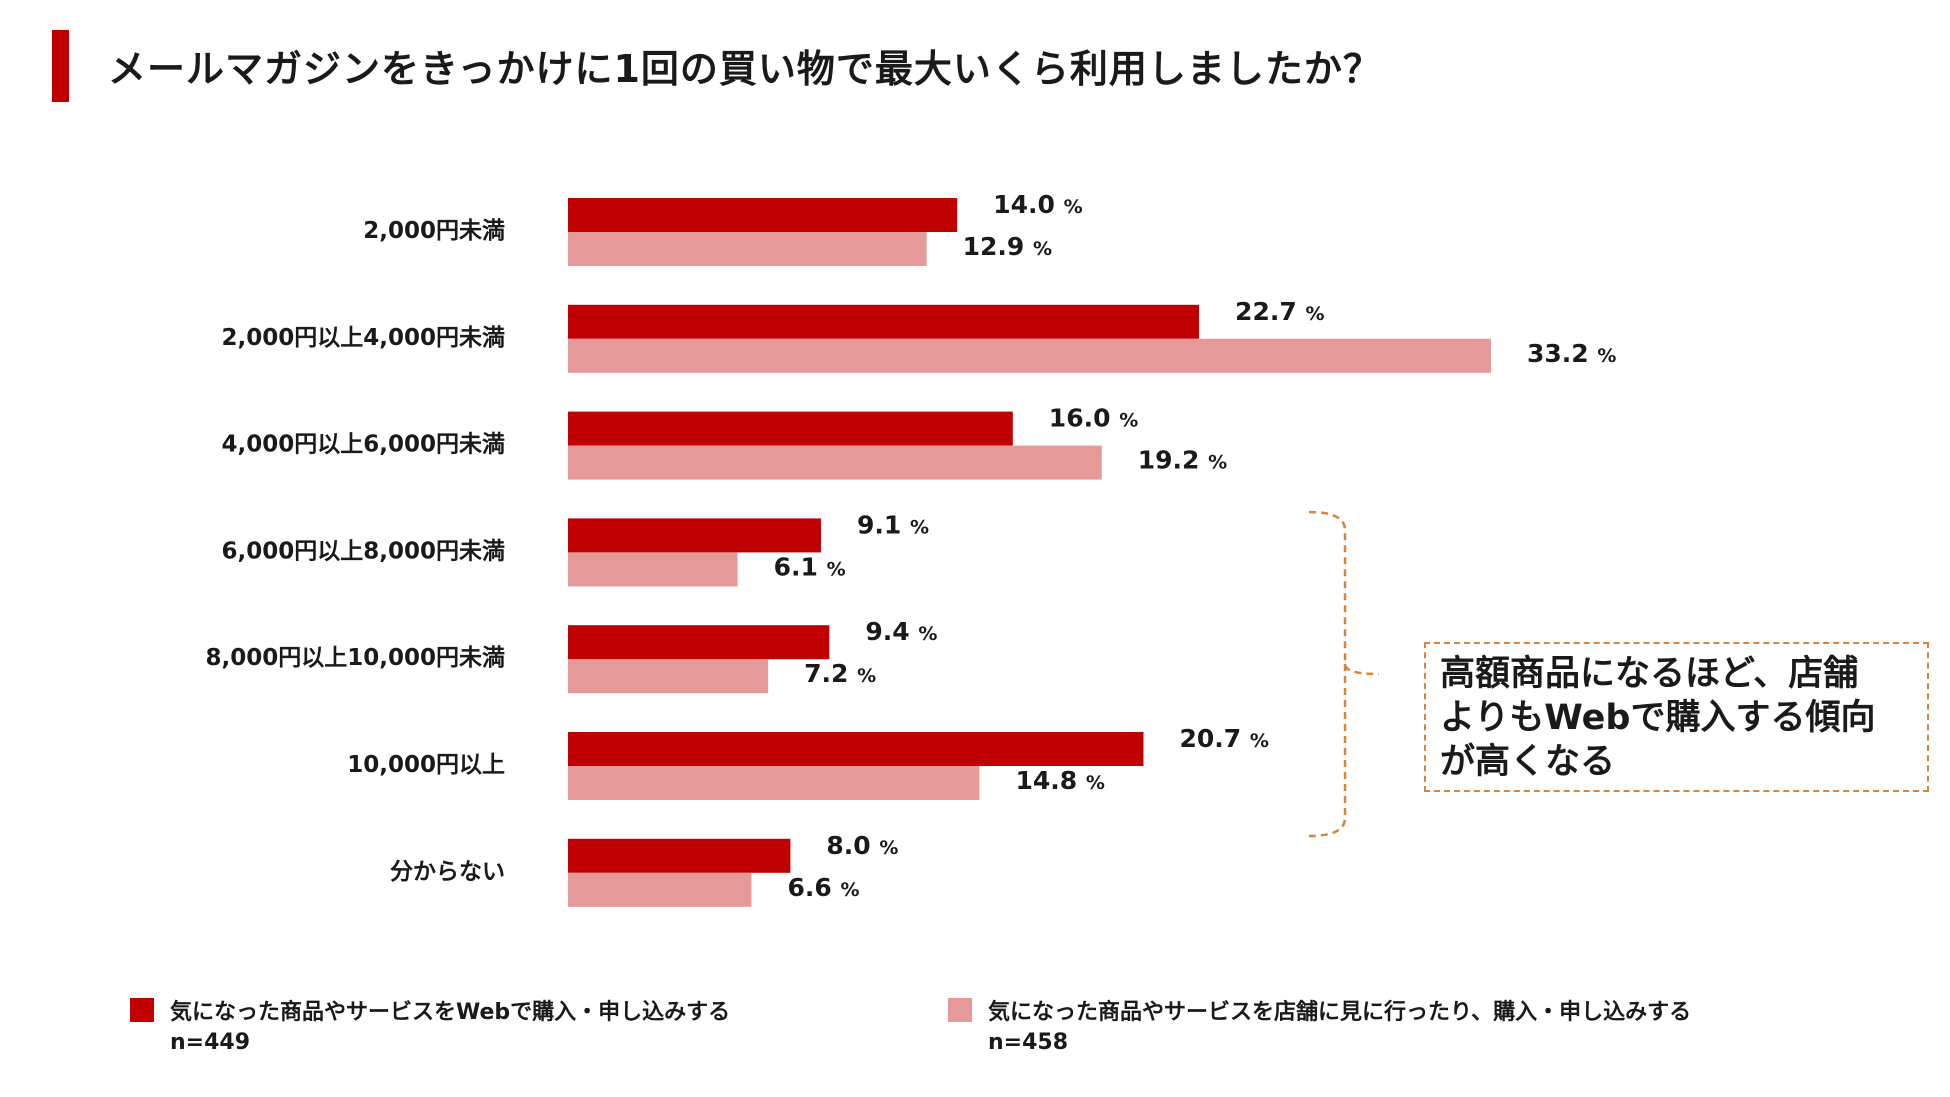 The width and height of the screenshot is (1950, 1097). I want to click on data-label: 8.0 %, so click(862, 845).